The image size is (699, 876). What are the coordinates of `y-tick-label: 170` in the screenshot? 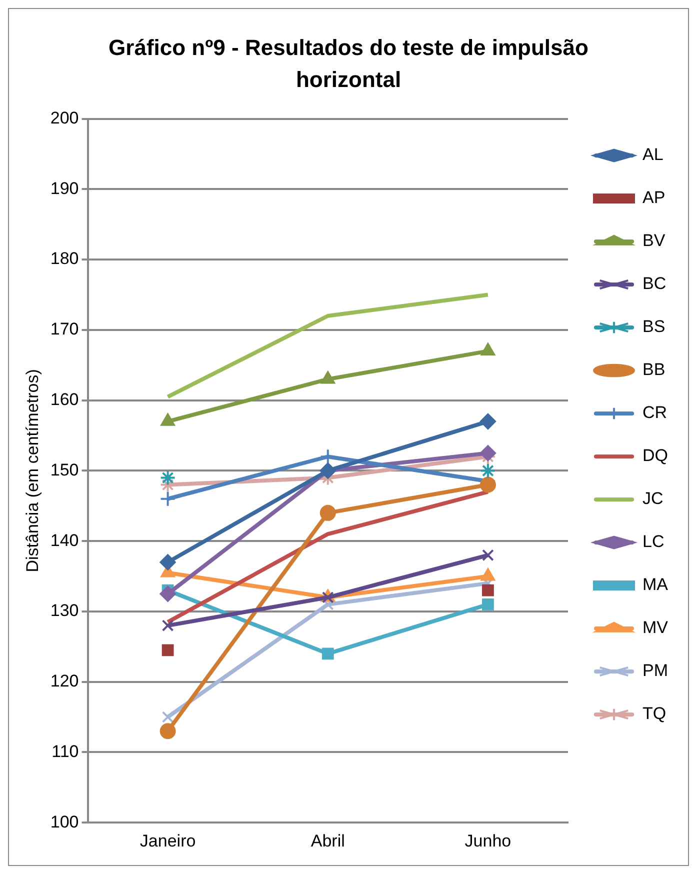 It's located at (64, 329).